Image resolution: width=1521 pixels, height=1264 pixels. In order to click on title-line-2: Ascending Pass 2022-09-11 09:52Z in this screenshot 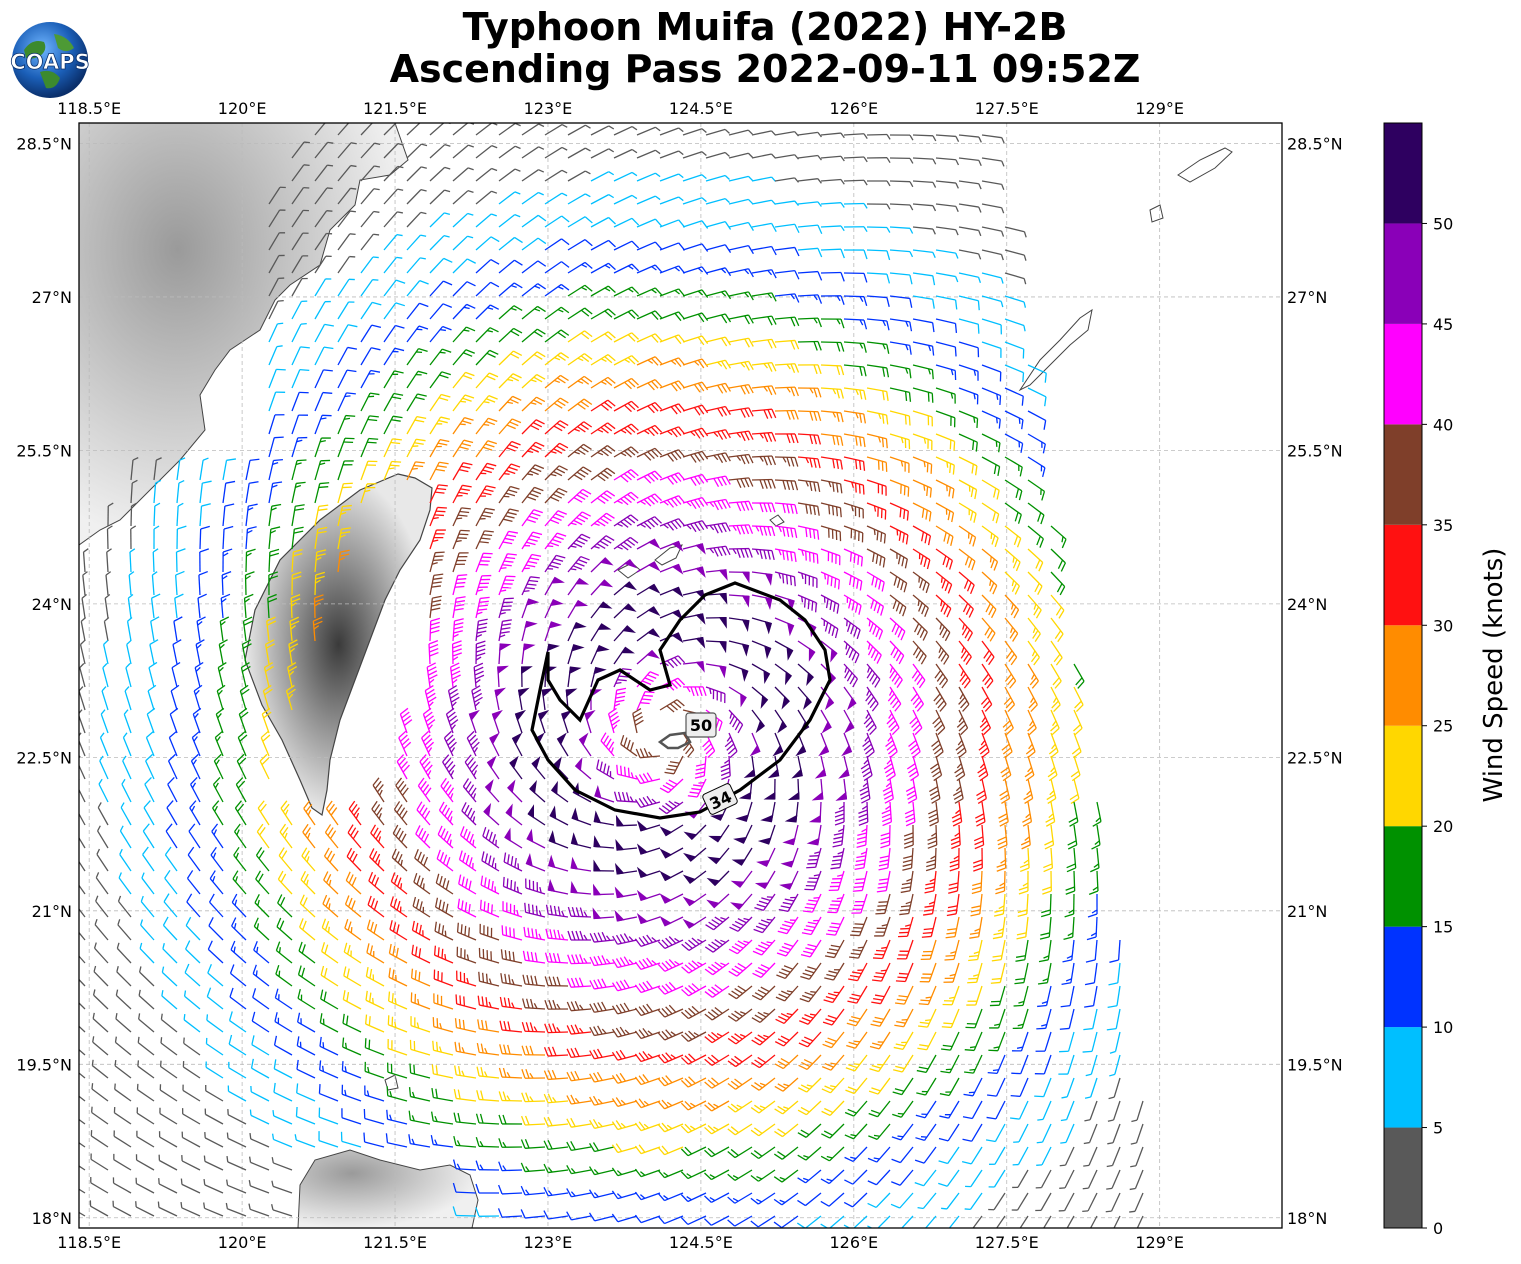, I will do `click(765, 69)`.